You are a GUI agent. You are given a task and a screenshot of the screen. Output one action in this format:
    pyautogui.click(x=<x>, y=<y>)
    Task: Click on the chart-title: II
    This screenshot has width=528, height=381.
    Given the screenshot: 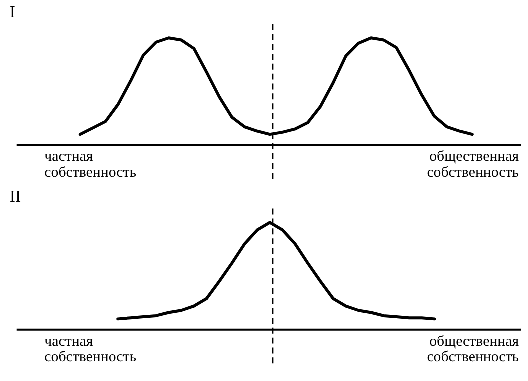 What is the action you would take?
    pyautogui.click(x=16, y=196)
    